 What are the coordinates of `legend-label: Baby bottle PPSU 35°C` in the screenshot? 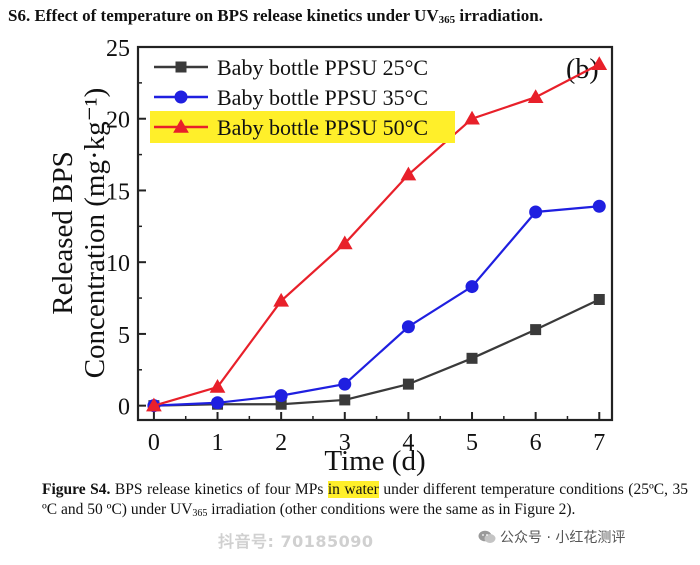 It's located at (322, 97).